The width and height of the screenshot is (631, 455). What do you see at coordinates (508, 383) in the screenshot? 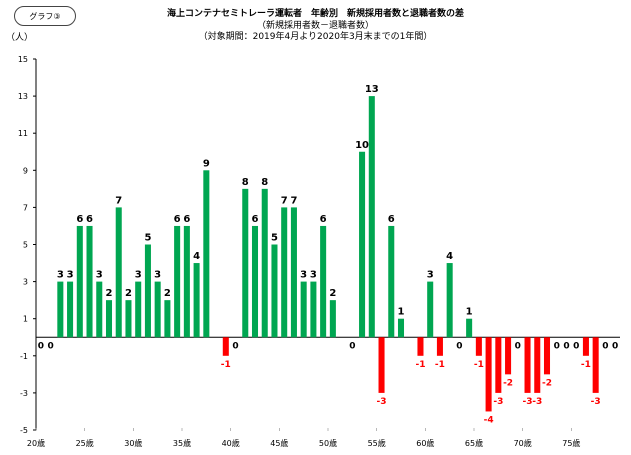
I see `data-label-negative: -2` at bounding box center [508, 383].